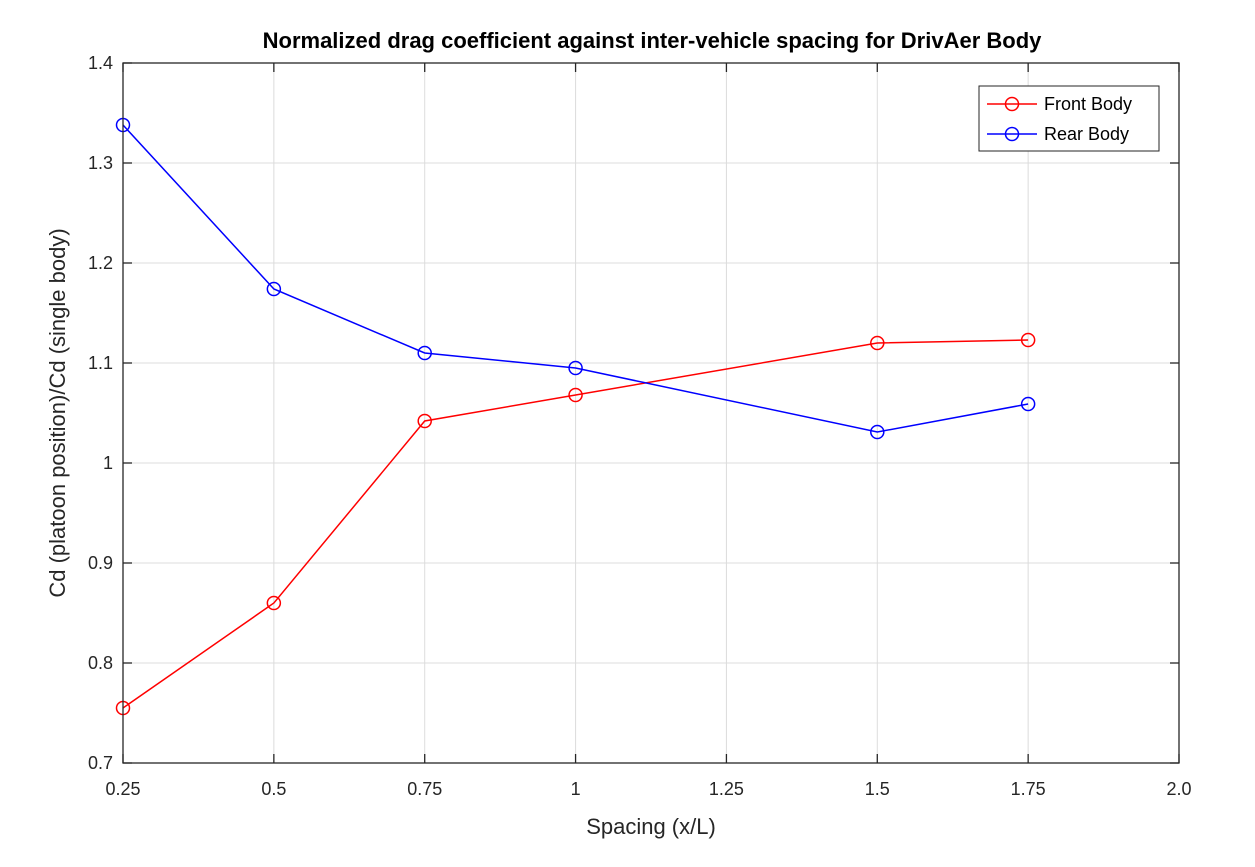 The image size is (1255, 867). I want to click on y-tick-label: 1.2, so click(100, 263).